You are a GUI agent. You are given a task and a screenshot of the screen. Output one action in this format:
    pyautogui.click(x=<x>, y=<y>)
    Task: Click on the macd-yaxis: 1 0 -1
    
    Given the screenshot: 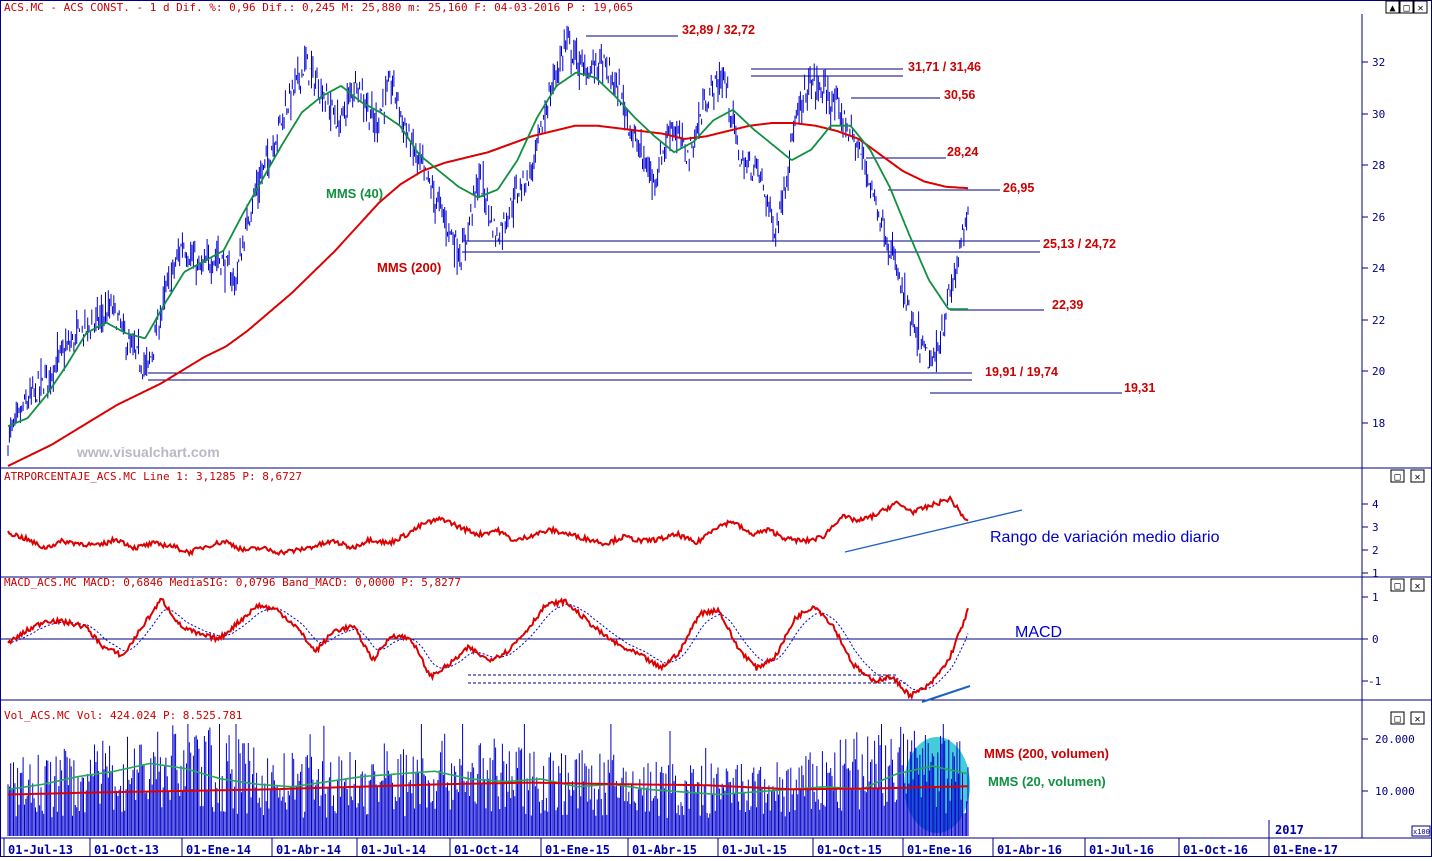 What is the action you would take?
    pyautogui.click(x=1374, y=639)
    